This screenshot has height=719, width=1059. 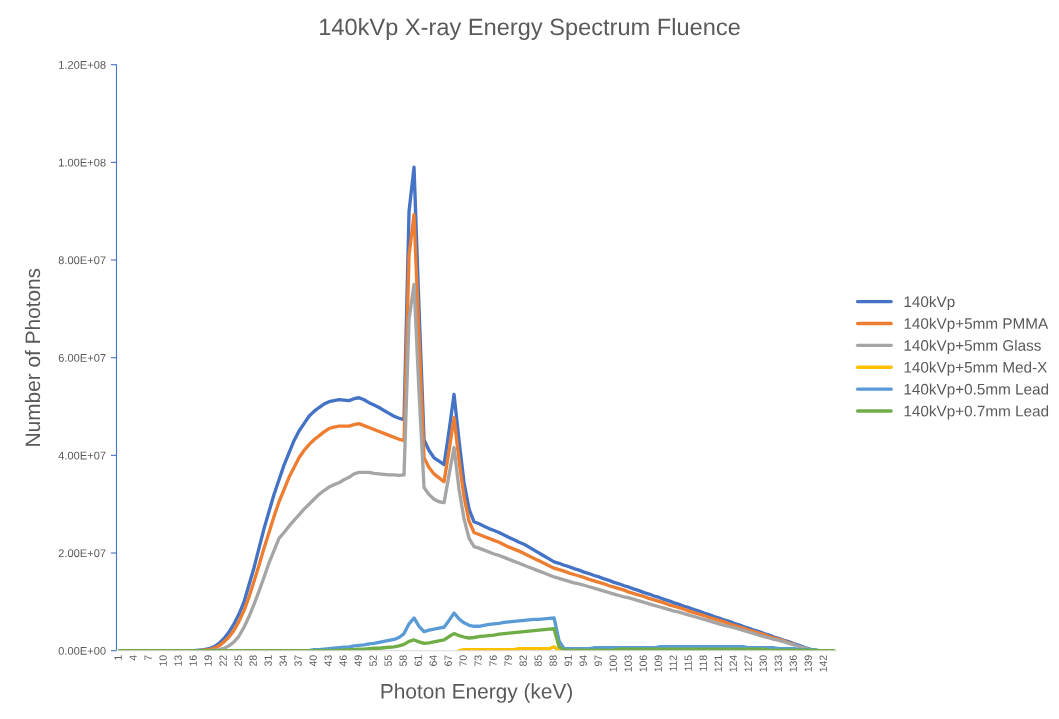 What do you see at coordinates (82, 162) in the screenshot?
I see `y-tick-label: 1.00E+08` at bounding box center [82, 162].